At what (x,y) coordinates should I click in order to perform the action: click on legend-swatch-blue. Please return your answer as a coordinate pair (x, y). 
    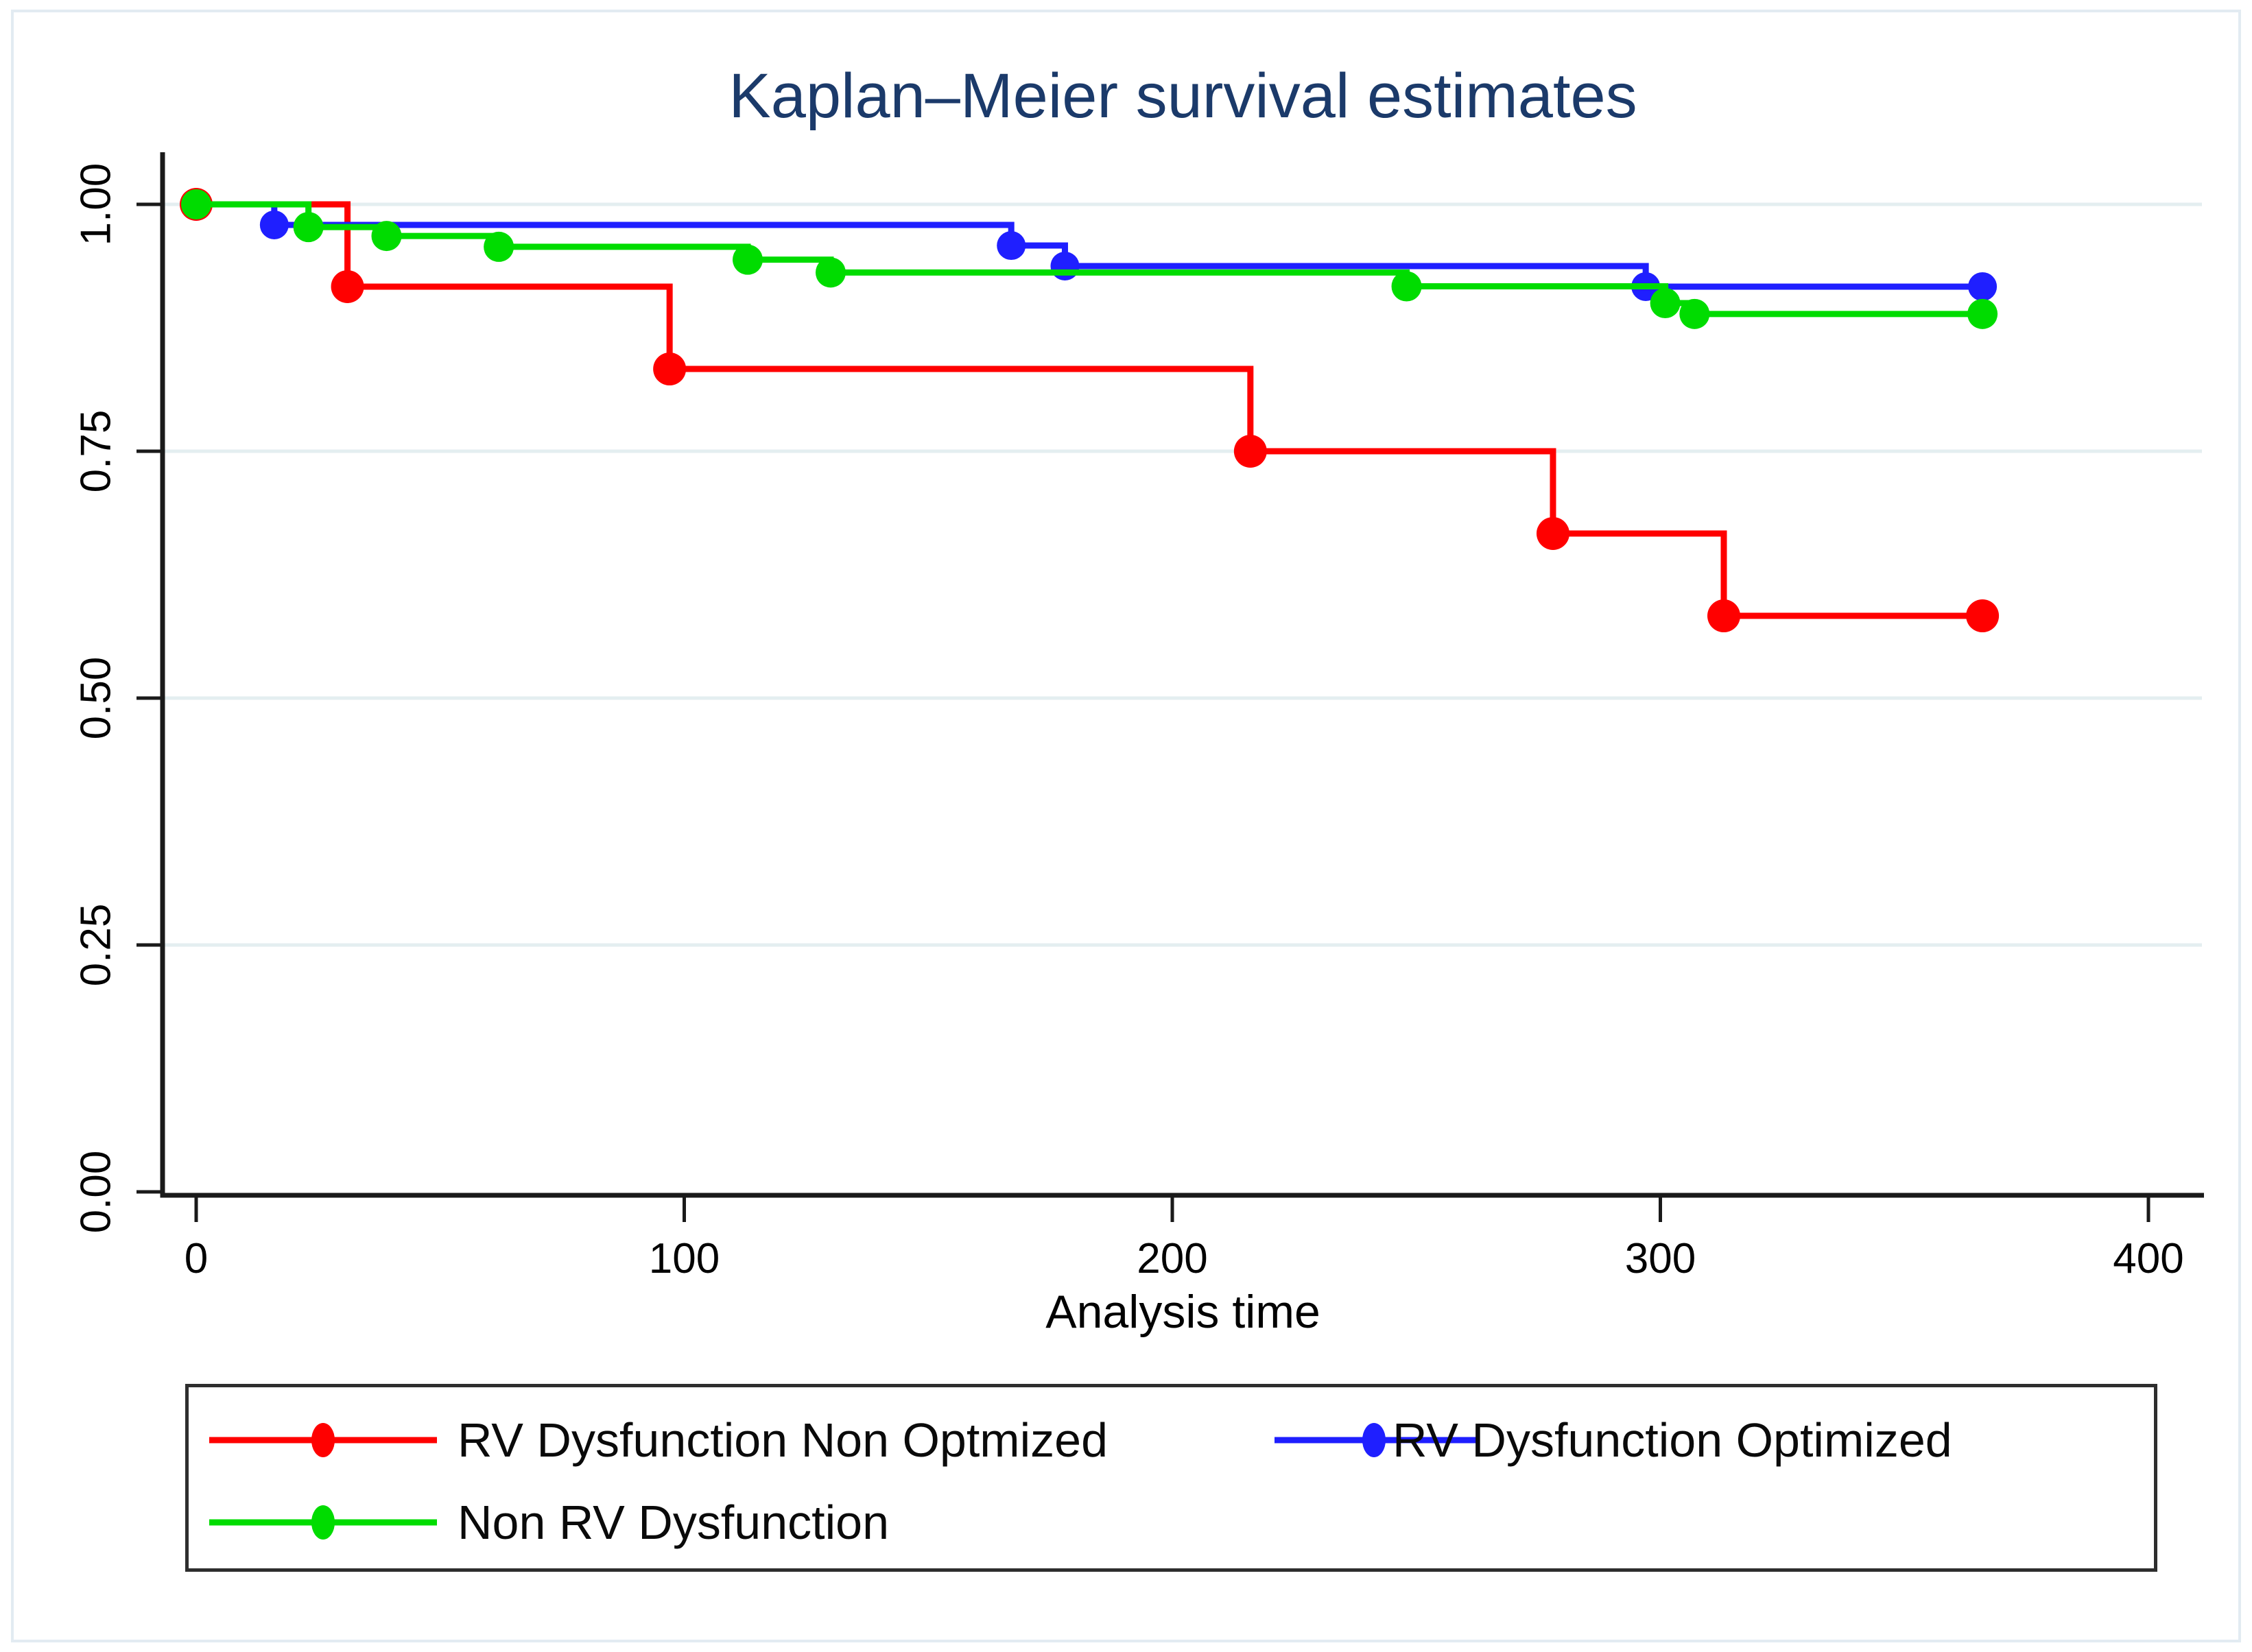
    Looking at the image, I should click on (1376, 1440).